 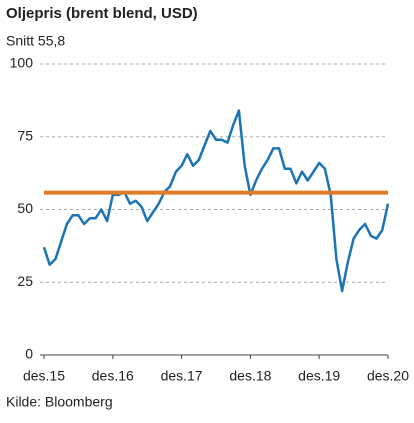 What do you see at coordinates (25, 208) in the screenshot?
I see `y-tick-label: 50` at bounding box center [25, 208].